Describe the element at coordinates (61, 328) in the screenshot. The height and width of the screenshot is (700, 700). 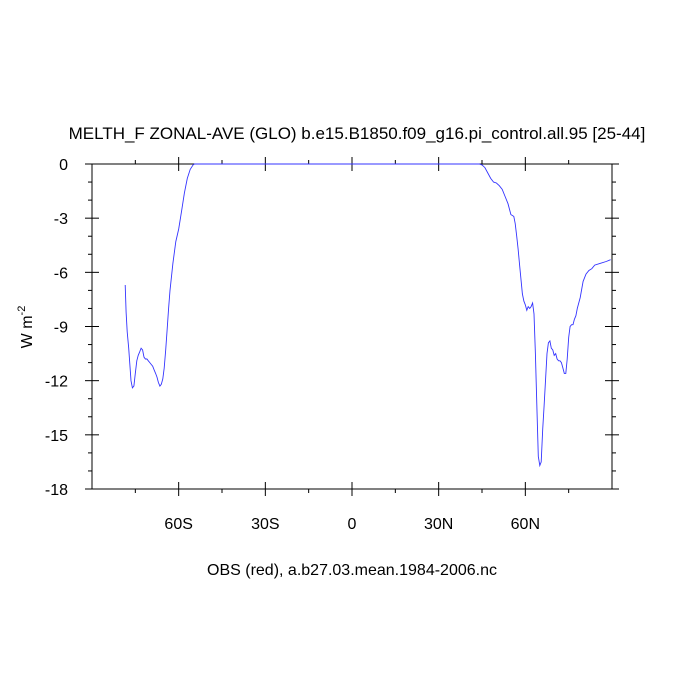
I see `y-tick-label: -9` at that location.